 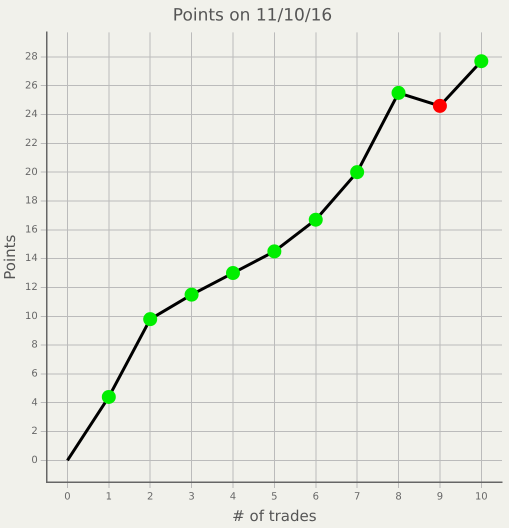 What do you see at coordinates (34, 345) in the screenshot?
I see `y-tick-label: 8` at bounding box center [34, 345].